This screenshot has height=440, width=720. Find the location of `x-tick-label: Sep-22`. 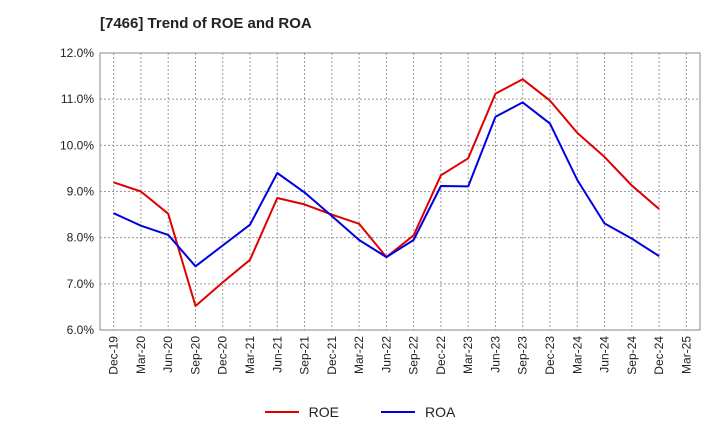

x-tick-label: Sep-22 is located at coordinates (414, 355).